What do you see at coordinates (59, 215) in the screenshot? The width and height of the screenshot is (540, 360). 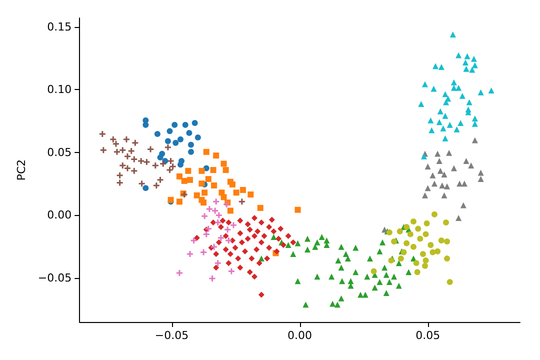 I see `y-tick-label: 0.00` at bounding box center [59, 215].